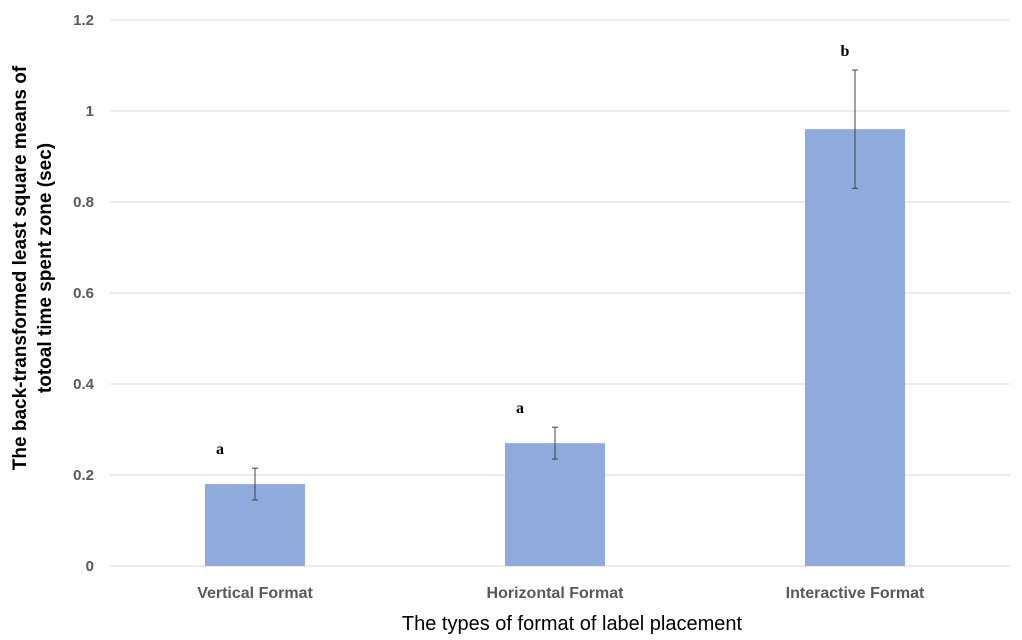 The height and width of the screenshot is (640, 1022). What do you see at coordinates (83, 202) in the screenshot?
I see `y-tick-label: 0.8` at bounding box center [83, 202].